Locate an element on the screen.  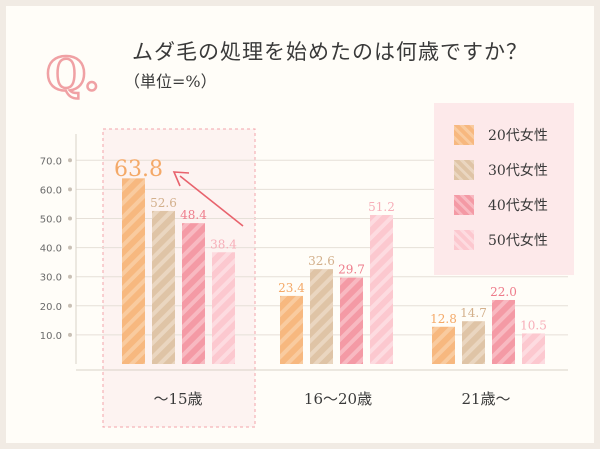
legend-label: 20代女性 is located at coordinates (518, 136).